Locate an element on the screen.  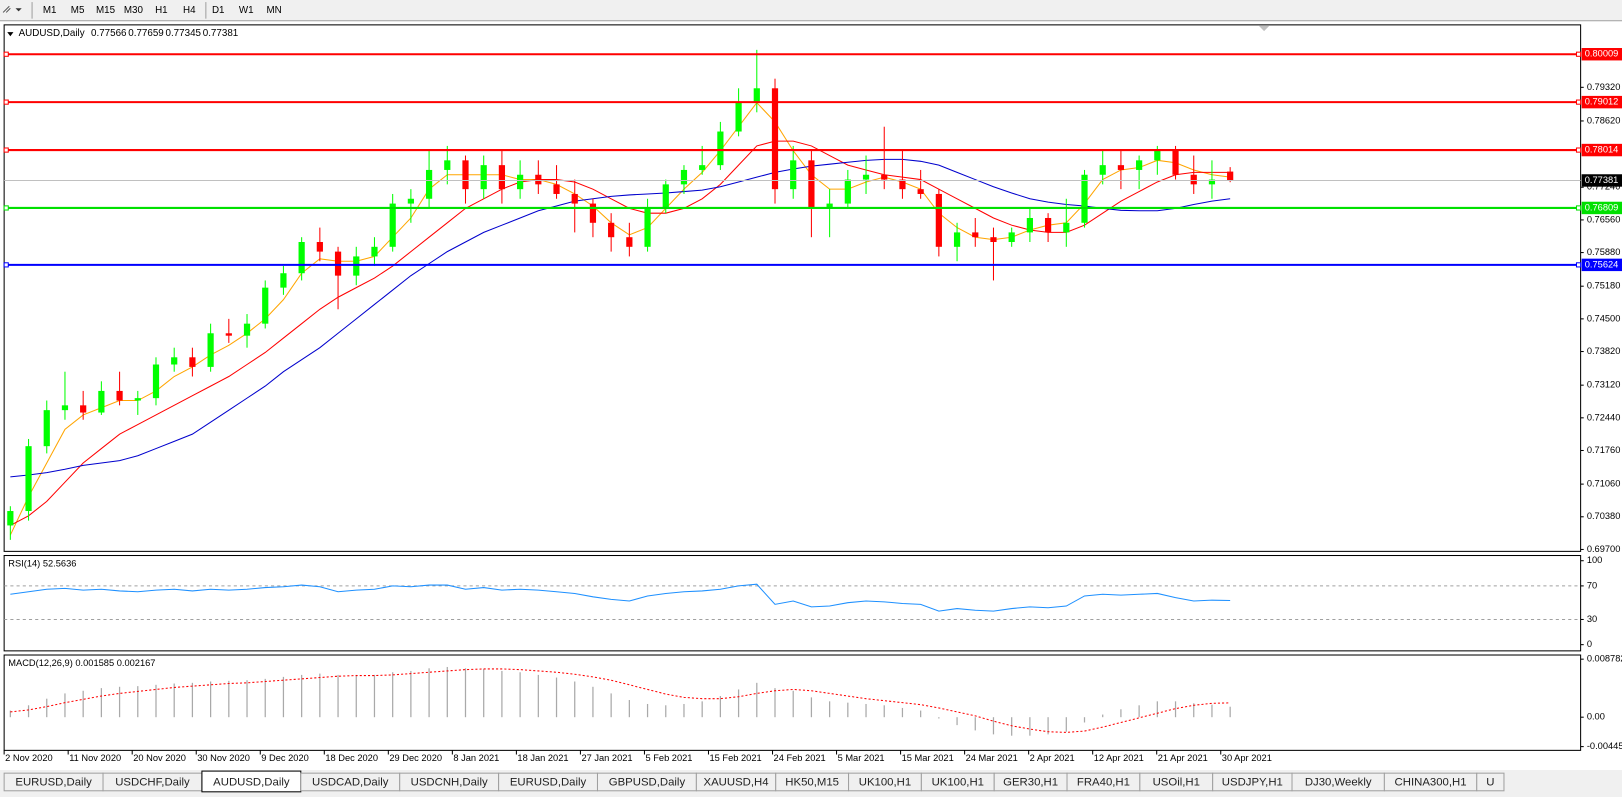
timeframe-button: D1 is located at coordinates (218, 10).